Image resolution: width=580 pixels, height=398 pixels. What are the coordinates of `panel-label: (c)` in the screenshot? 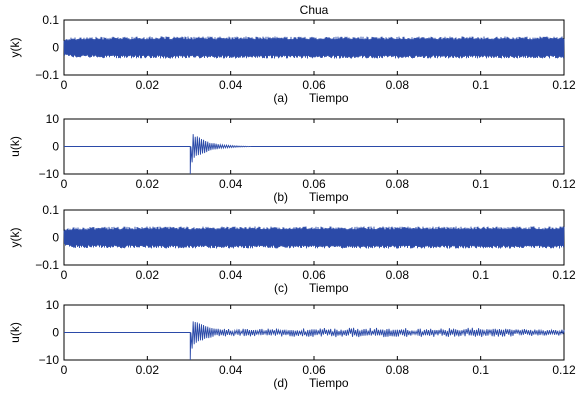 It's located at (281, 288).